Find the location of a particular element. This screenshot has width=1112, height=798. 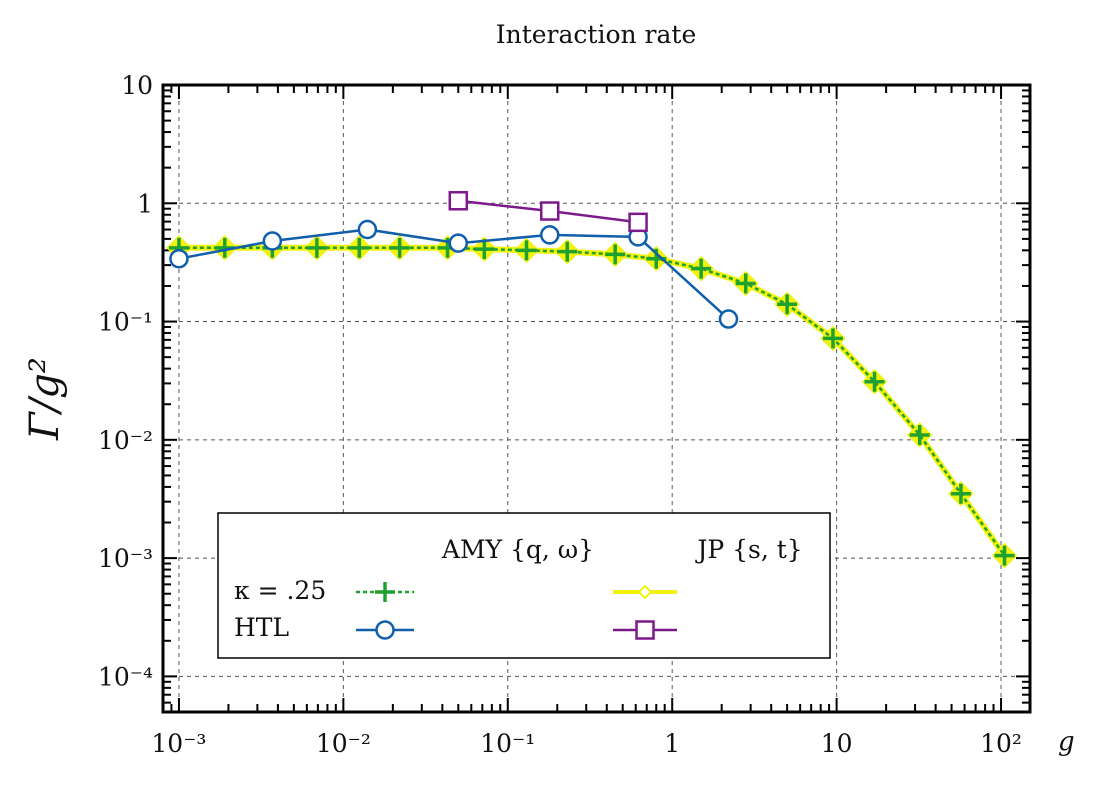

legend-box is located at coordinates (524, 585).